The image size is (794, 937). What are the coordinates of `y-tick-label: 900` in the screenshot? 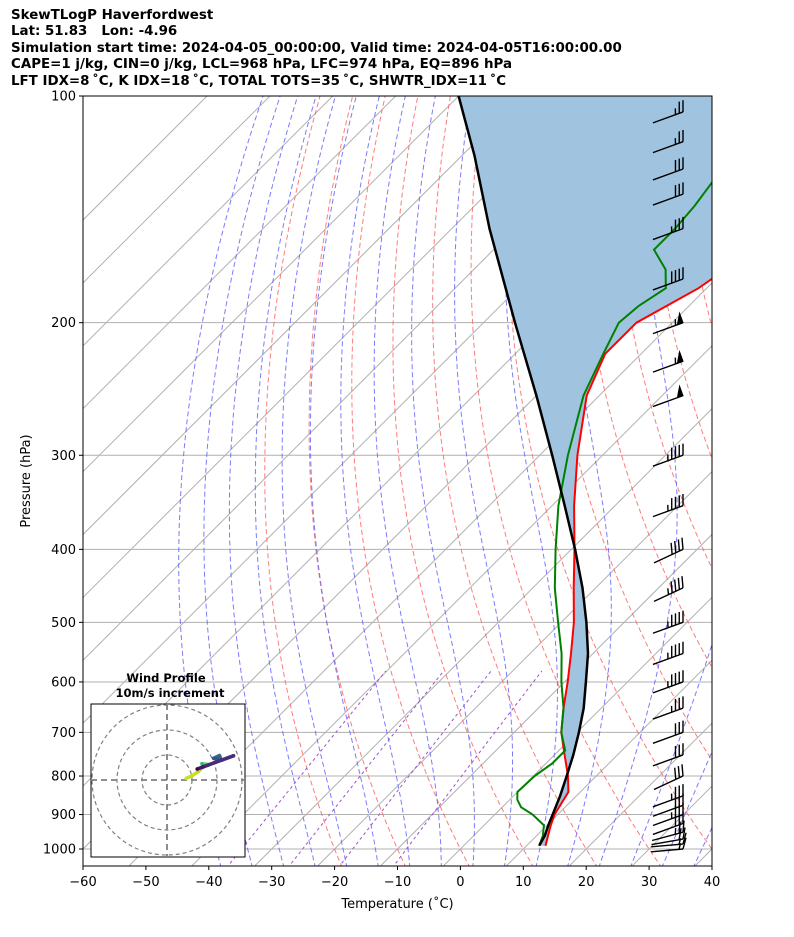 It's located at (63, 815).